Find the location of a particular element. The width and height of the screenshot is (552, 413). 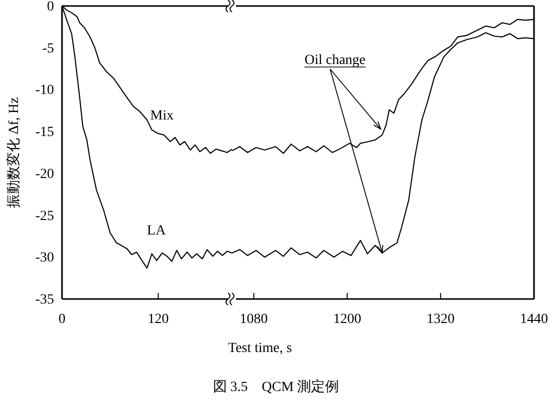

annotation: Oil change is located at coordinates (335, 60).